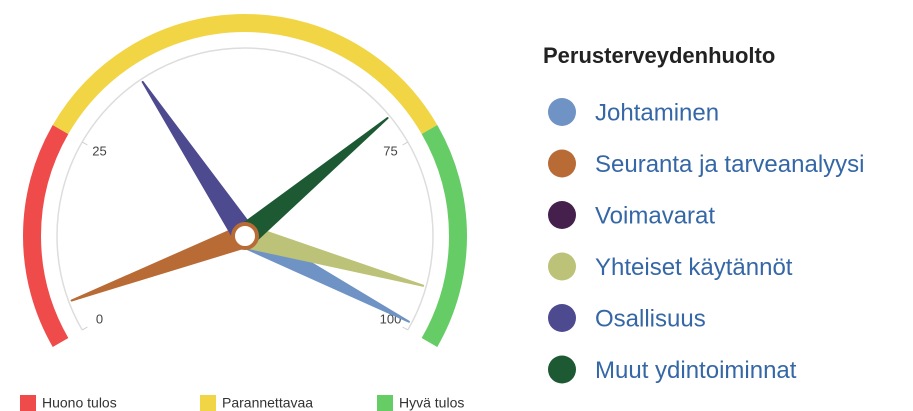 This screenshot has width=913, height=411. What do you see at coordinates (655, 215) in the screenshot?
I see `legend-label: Voimavarat` at bounding box center [655, 215].